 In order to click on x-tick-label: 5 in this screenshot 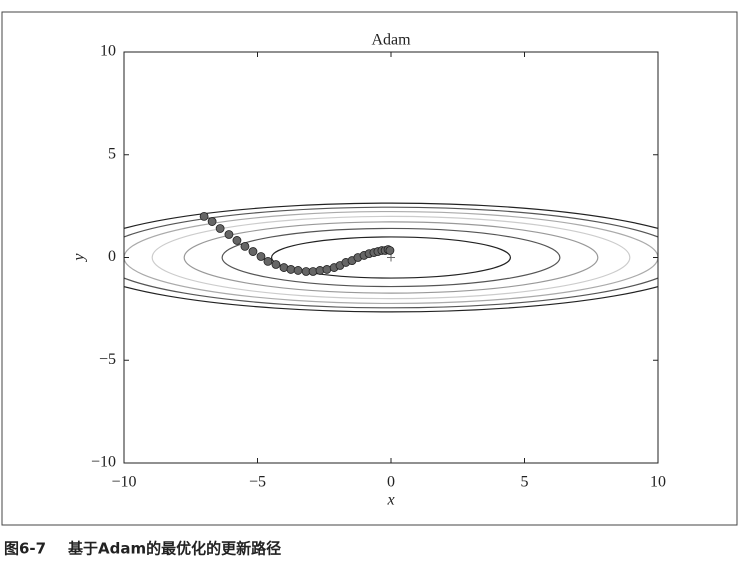, I will do `click(525, 482)`.